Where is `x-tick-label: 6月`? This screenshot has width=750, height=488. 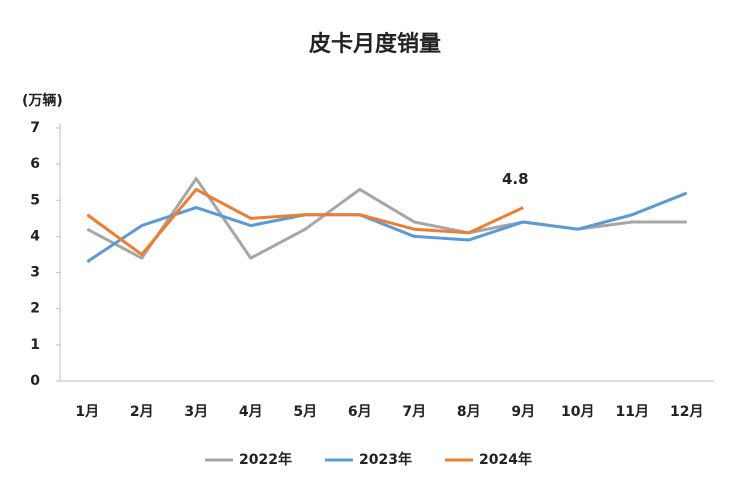 x-tick-label: 6月 is located at coordinates (360, 412).